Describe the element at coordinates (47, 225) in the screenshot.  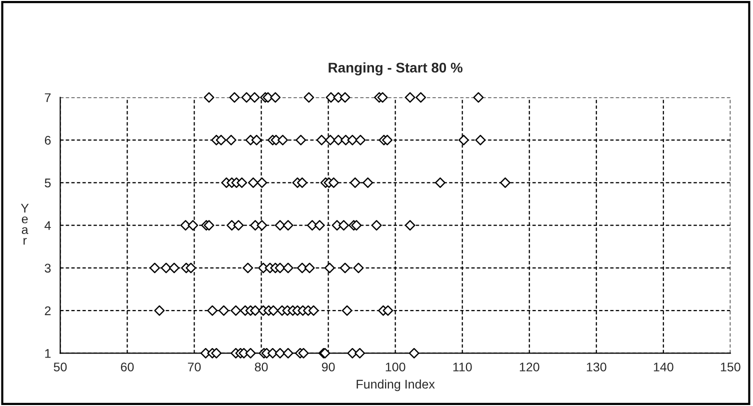
I see `y-tick-label: 4` at that location.